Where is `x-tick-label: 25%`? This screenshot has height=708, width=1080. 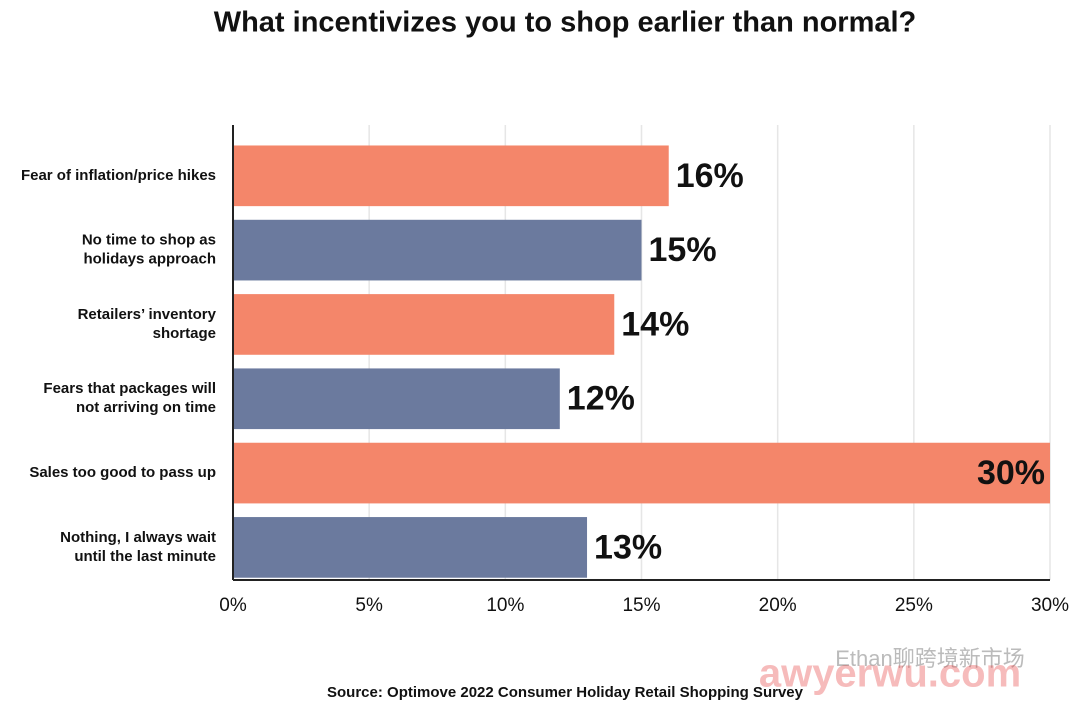 x-tick-label: 25% is located at coordinates (914, 605).